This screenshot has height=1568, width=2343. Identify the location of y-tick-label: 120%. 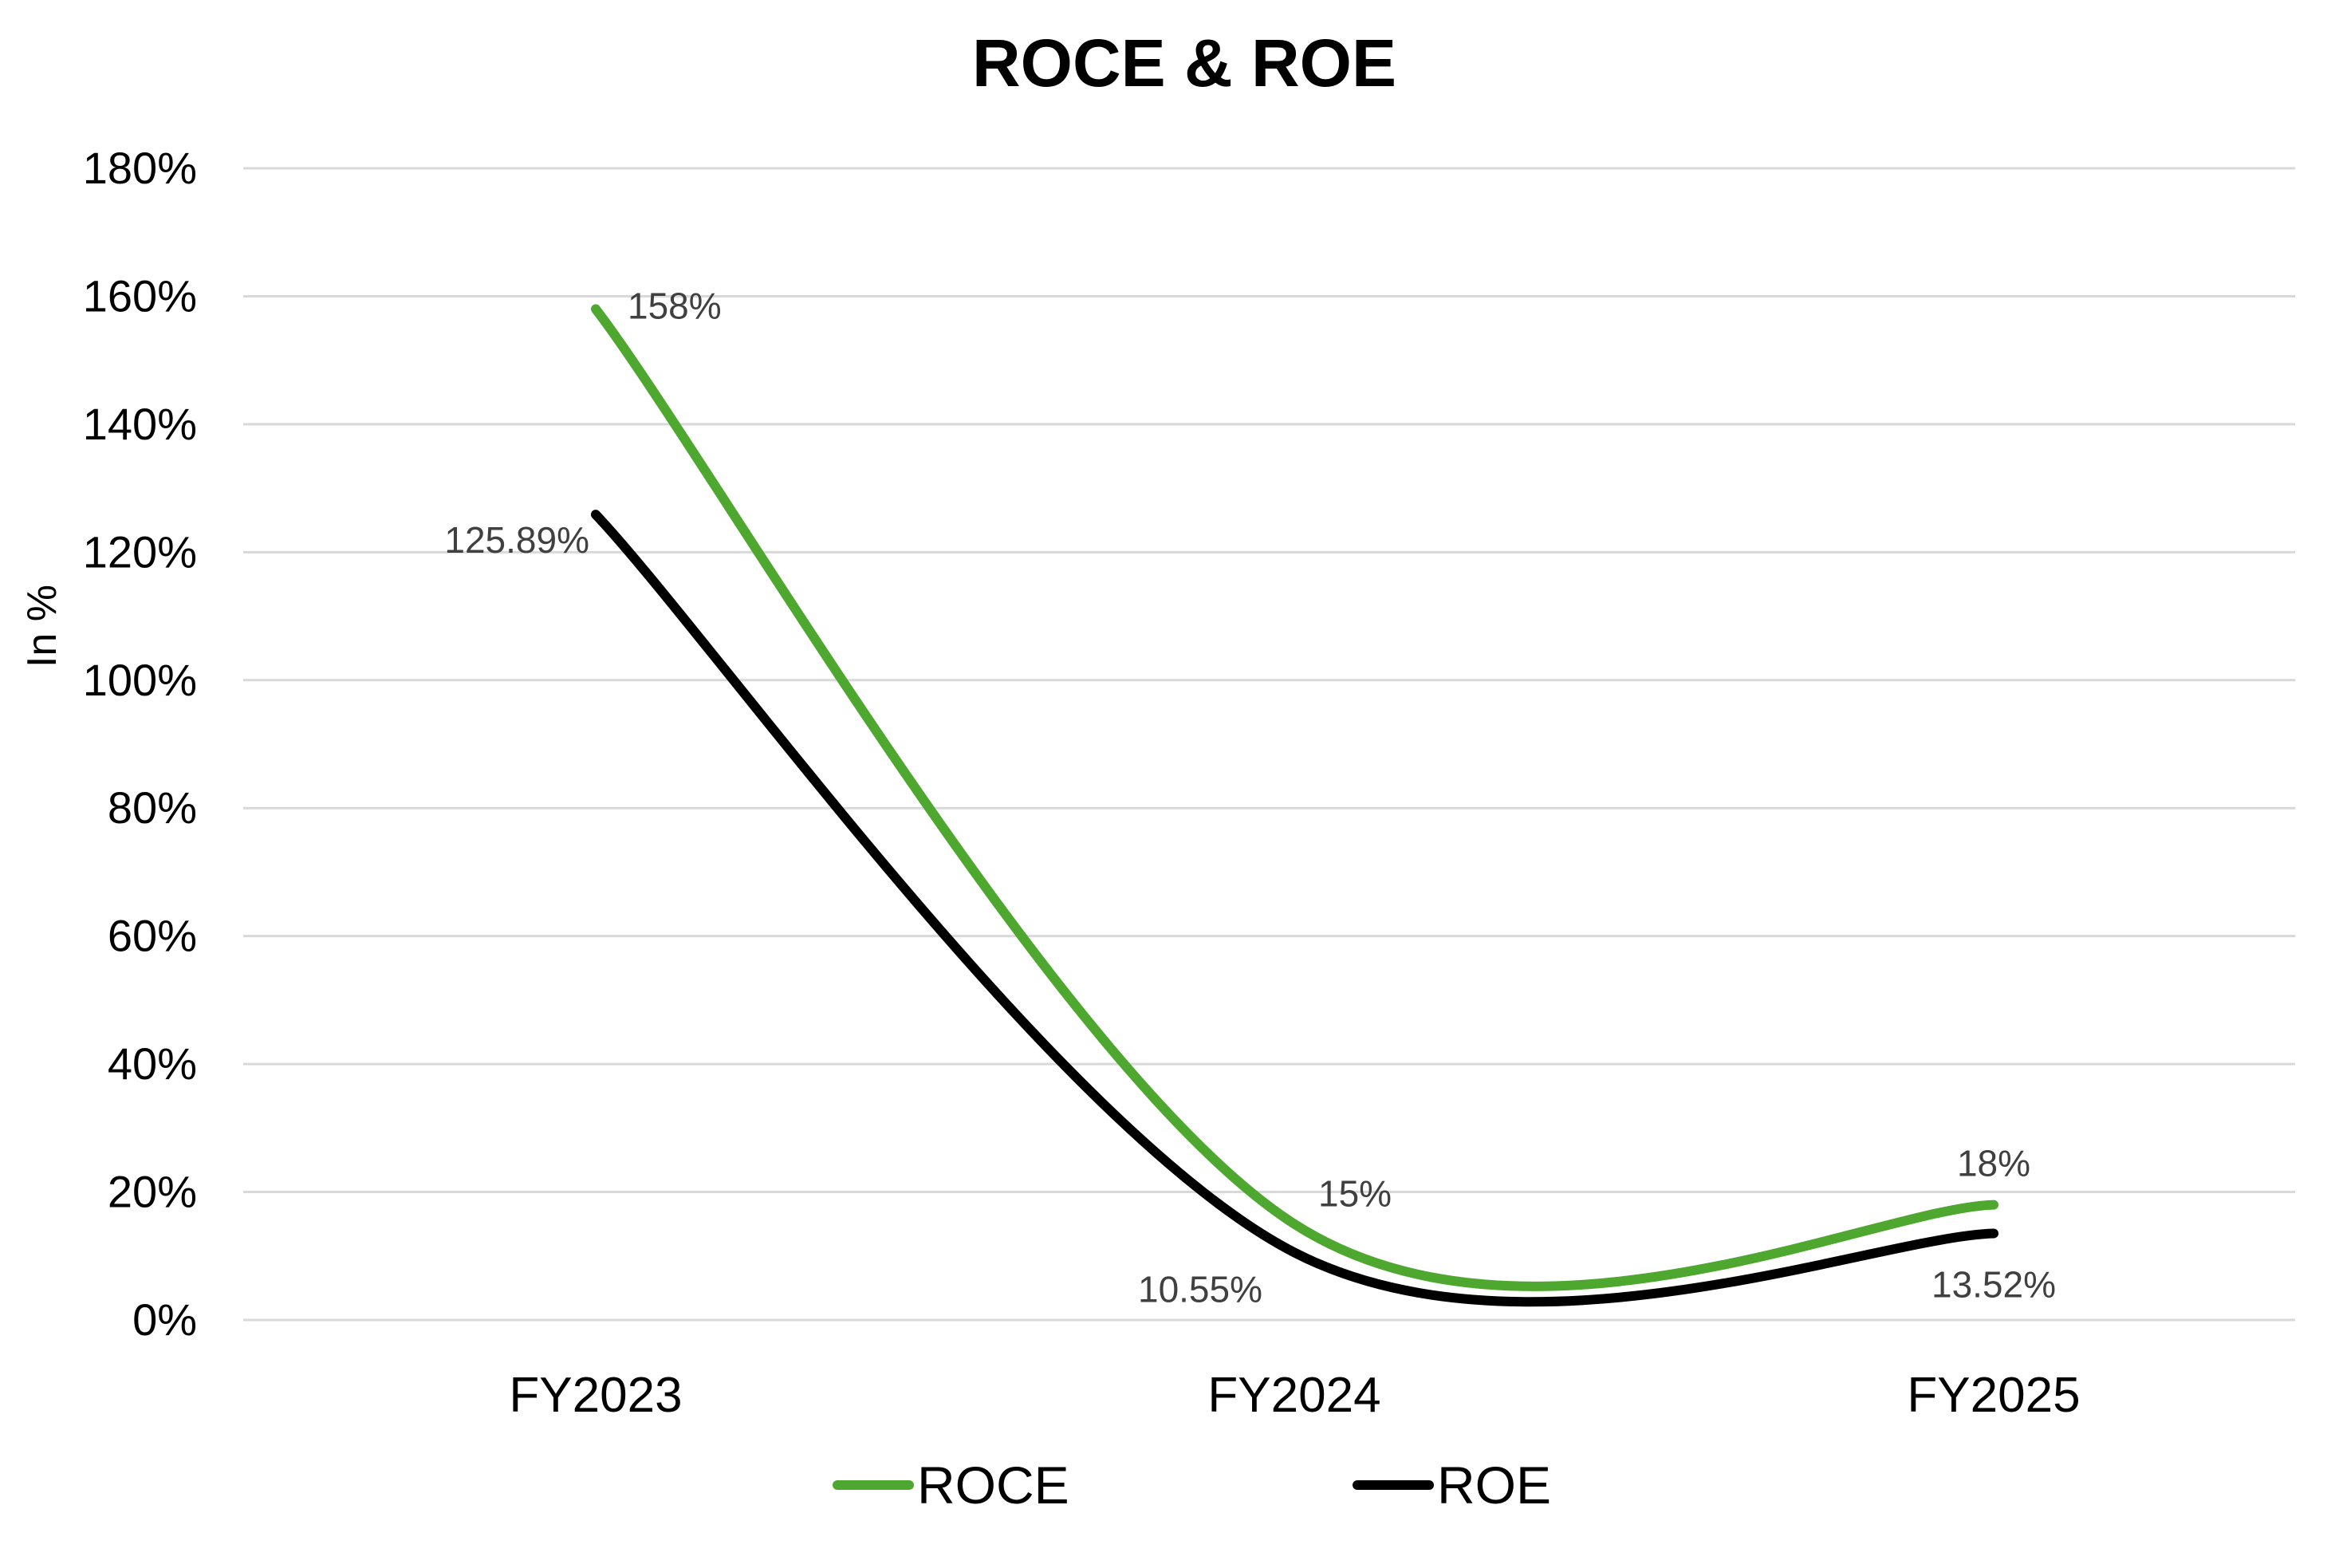
(140, 551).